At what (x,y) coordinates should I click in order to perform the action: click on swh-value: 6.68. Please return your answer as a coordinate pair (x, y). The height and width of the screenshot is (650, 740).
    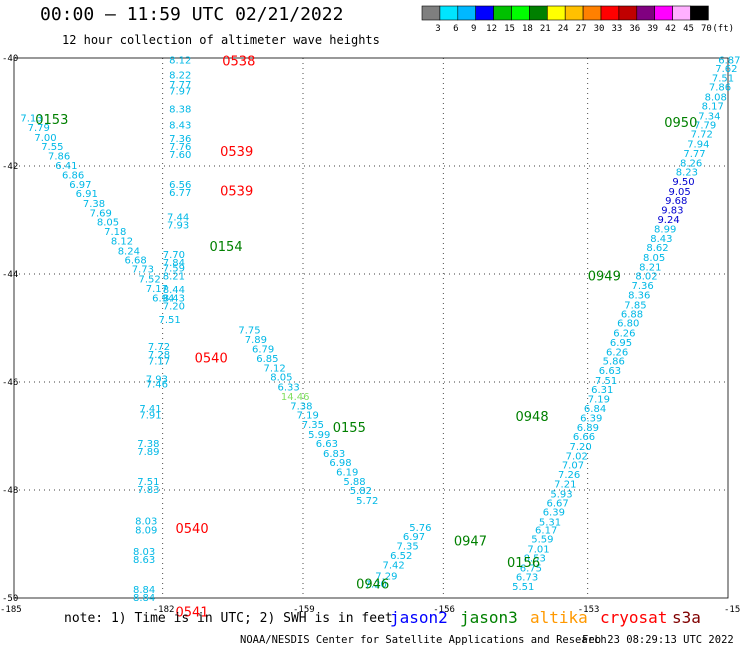
    Looking at the image, I should click on (136, 261).